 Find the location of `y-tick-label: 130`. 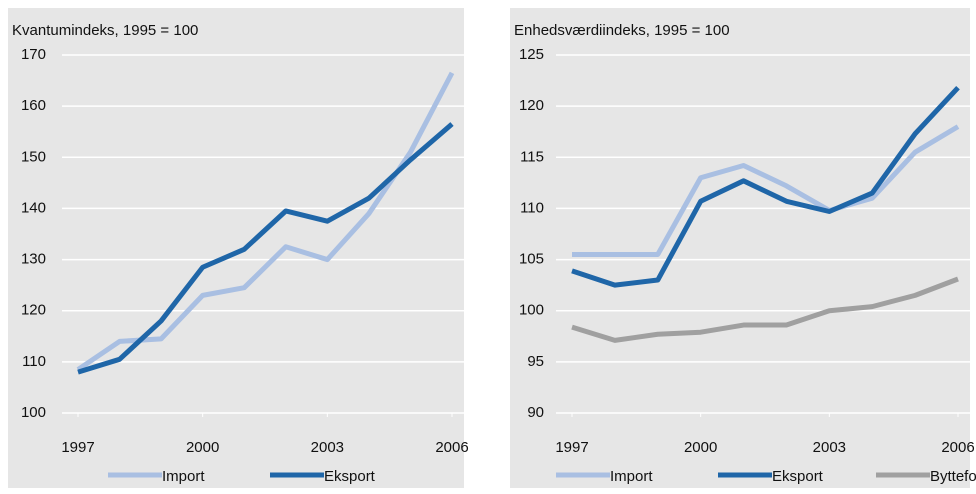

y-tick-label: 130 is located at coordinates (33, 259).